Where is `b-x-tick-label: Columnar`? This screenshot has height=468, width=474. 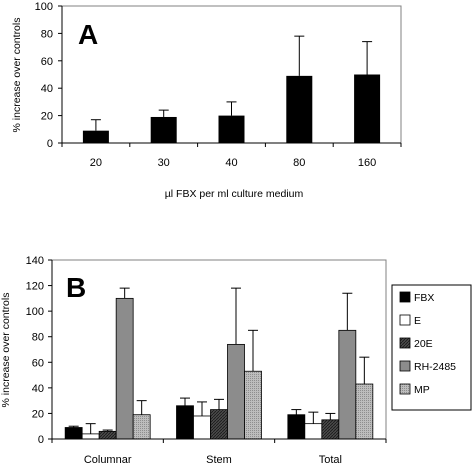 b-x-tick-label: Columnar is located at coordinates (108, 460).